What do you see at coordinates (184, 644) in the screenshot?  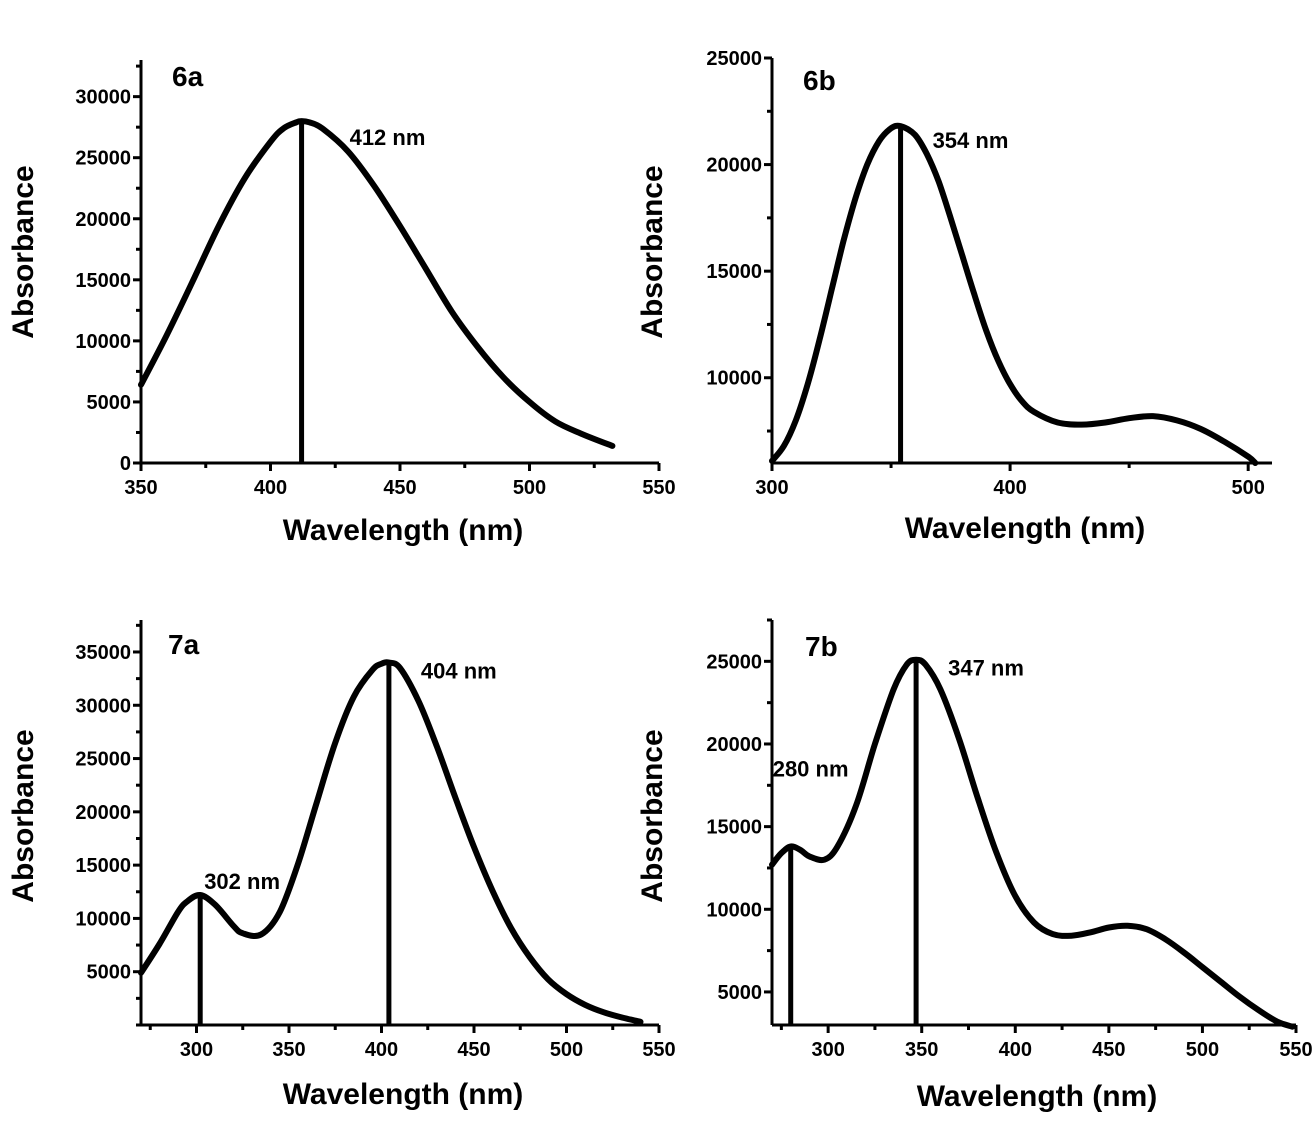 I see `panel-label: 7a` at bounding box center [184, 644].